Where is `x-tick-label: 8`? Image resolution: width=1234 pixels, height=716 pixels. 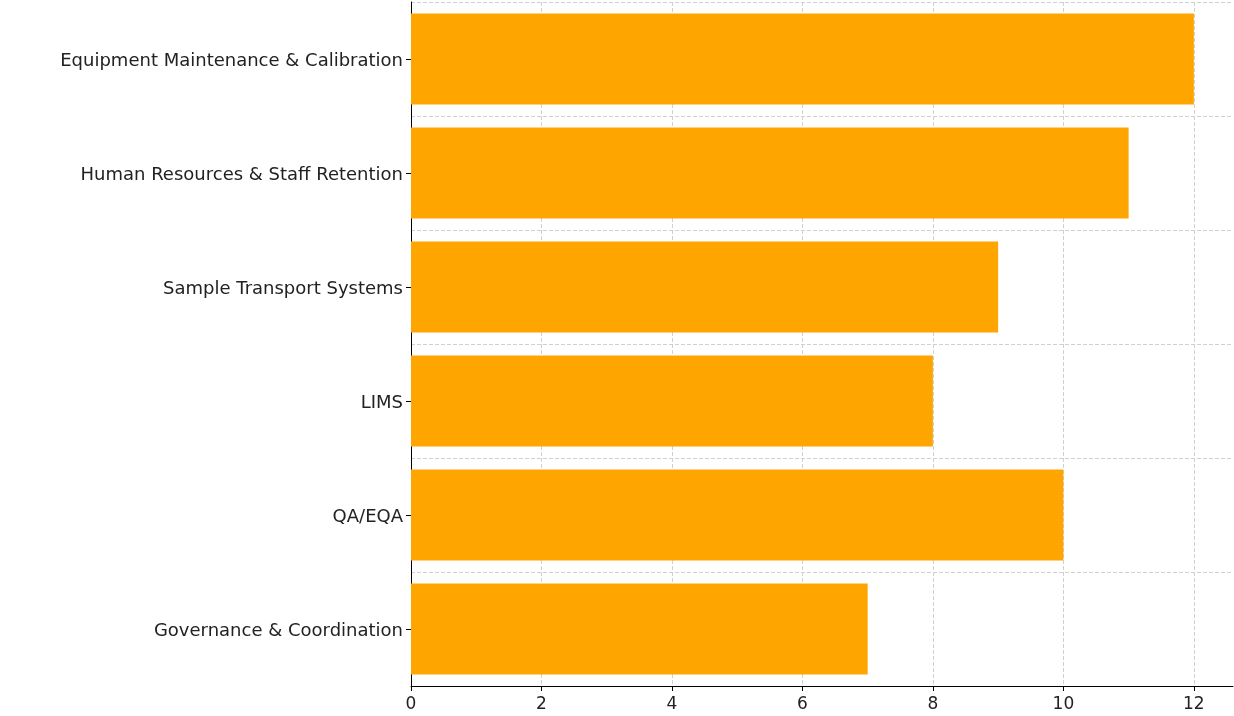 x-tick-label: 8 is located at coordinates (933, 702).